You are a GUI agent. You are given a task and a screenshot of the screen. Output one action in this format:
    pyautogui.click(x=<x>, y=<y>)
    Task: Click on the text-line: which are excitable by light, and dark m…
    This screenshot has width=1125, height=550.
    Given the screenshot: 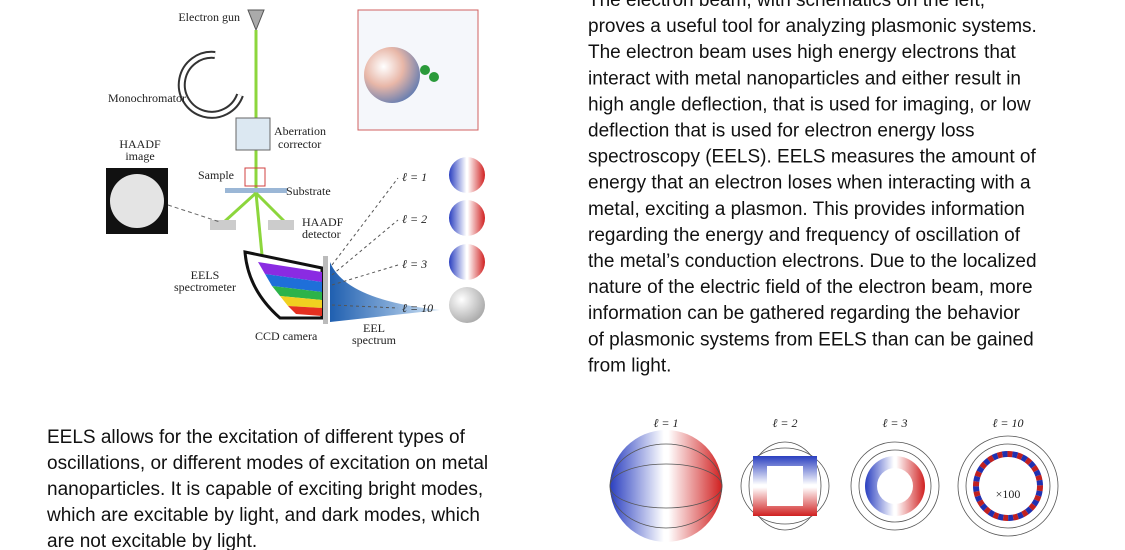 What is the action you would take?
    pyautogui.click(x=263, y=515)
    